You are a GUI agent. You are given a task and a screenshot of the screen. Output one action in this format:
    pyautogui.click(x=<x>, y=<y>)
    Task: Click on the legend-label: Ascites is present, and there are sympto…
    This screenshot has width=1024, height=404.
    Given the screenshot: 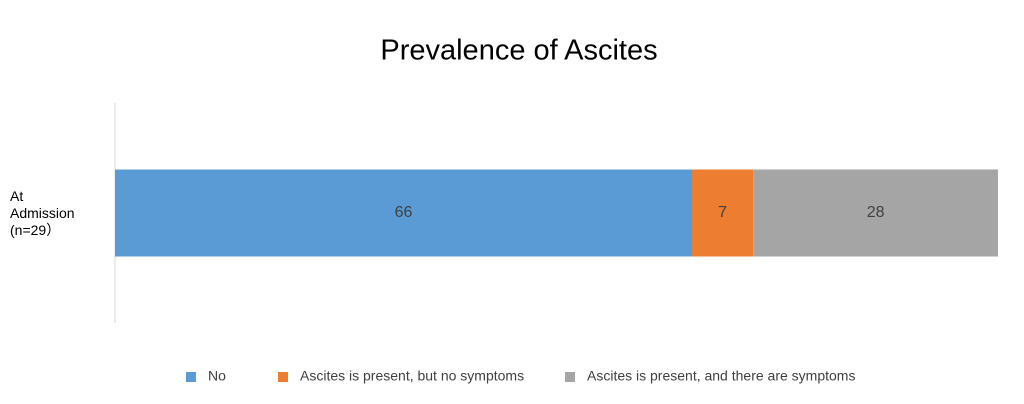 What is the action you would take?
    pyautogui.click(x=721, y=376)
    